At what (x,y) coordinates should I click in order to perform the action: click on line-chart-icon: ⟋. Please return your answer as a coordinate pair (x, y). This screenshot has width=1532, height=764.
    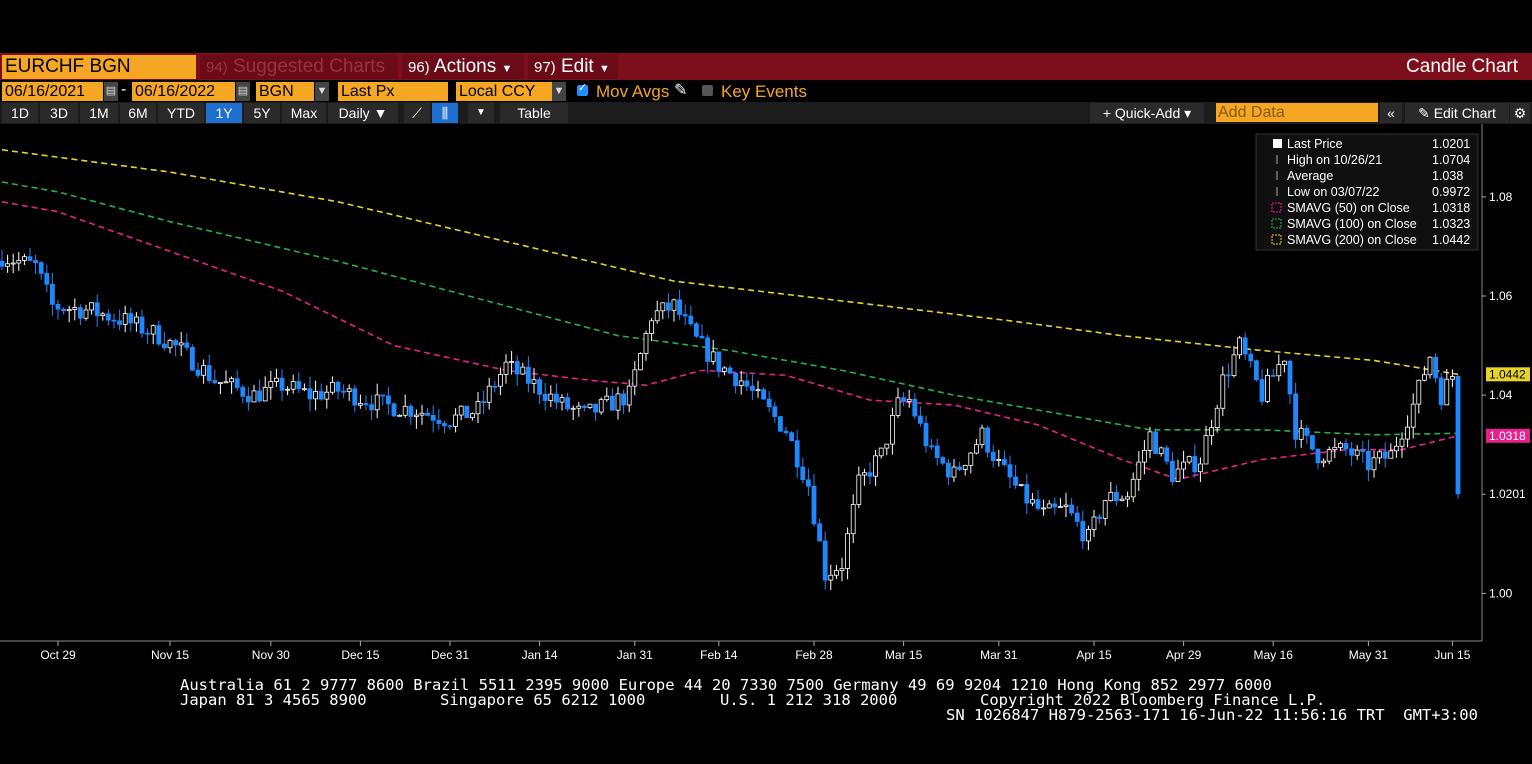
    Looking at the image, I should click on (417, 113).